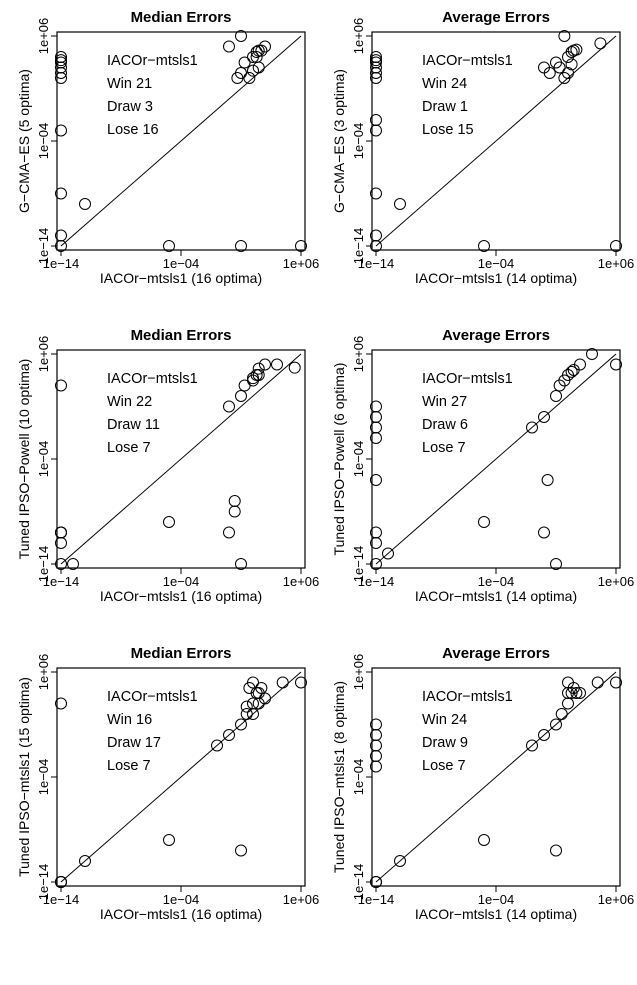 The width and height of the screenshot is (637, 985). Describe the element at coordinates (445, 743) in the screenshot. I see `annotation-line: Draw 9` at that location.